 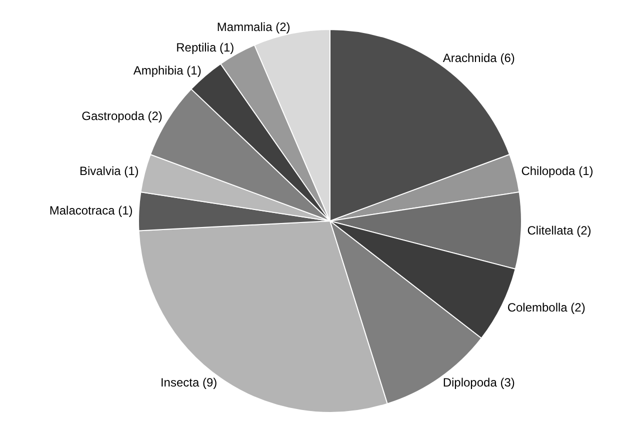 What do you see at coordinates (559, 230) in the screenshot?
I see `slice-label: Clitellata (2)` at bounding box center [559, 230].